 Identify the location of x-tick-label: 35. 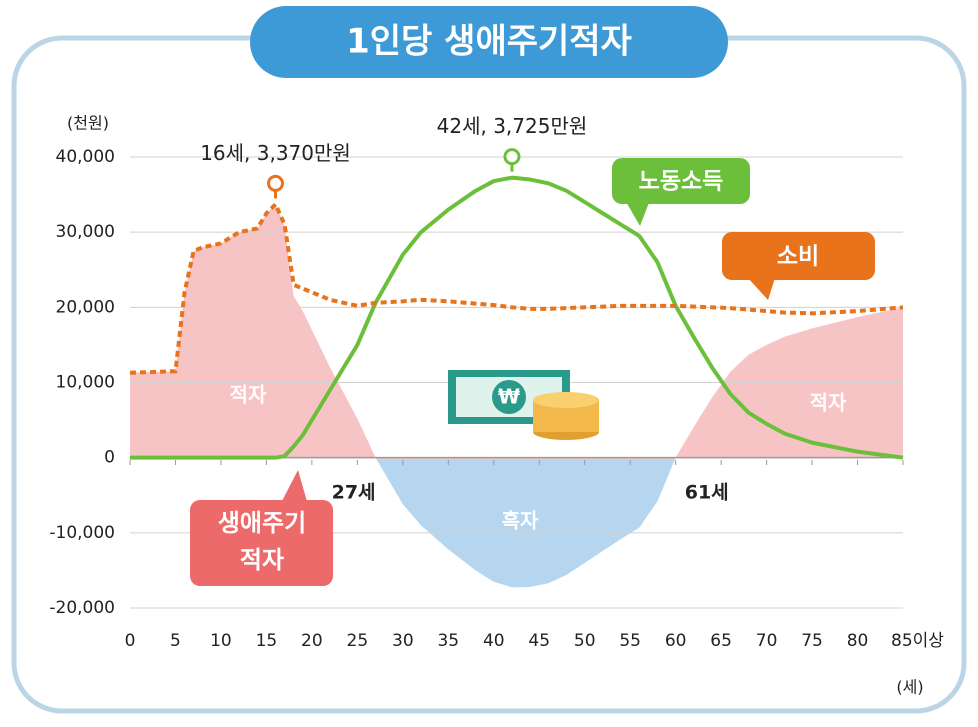
(448, 641).